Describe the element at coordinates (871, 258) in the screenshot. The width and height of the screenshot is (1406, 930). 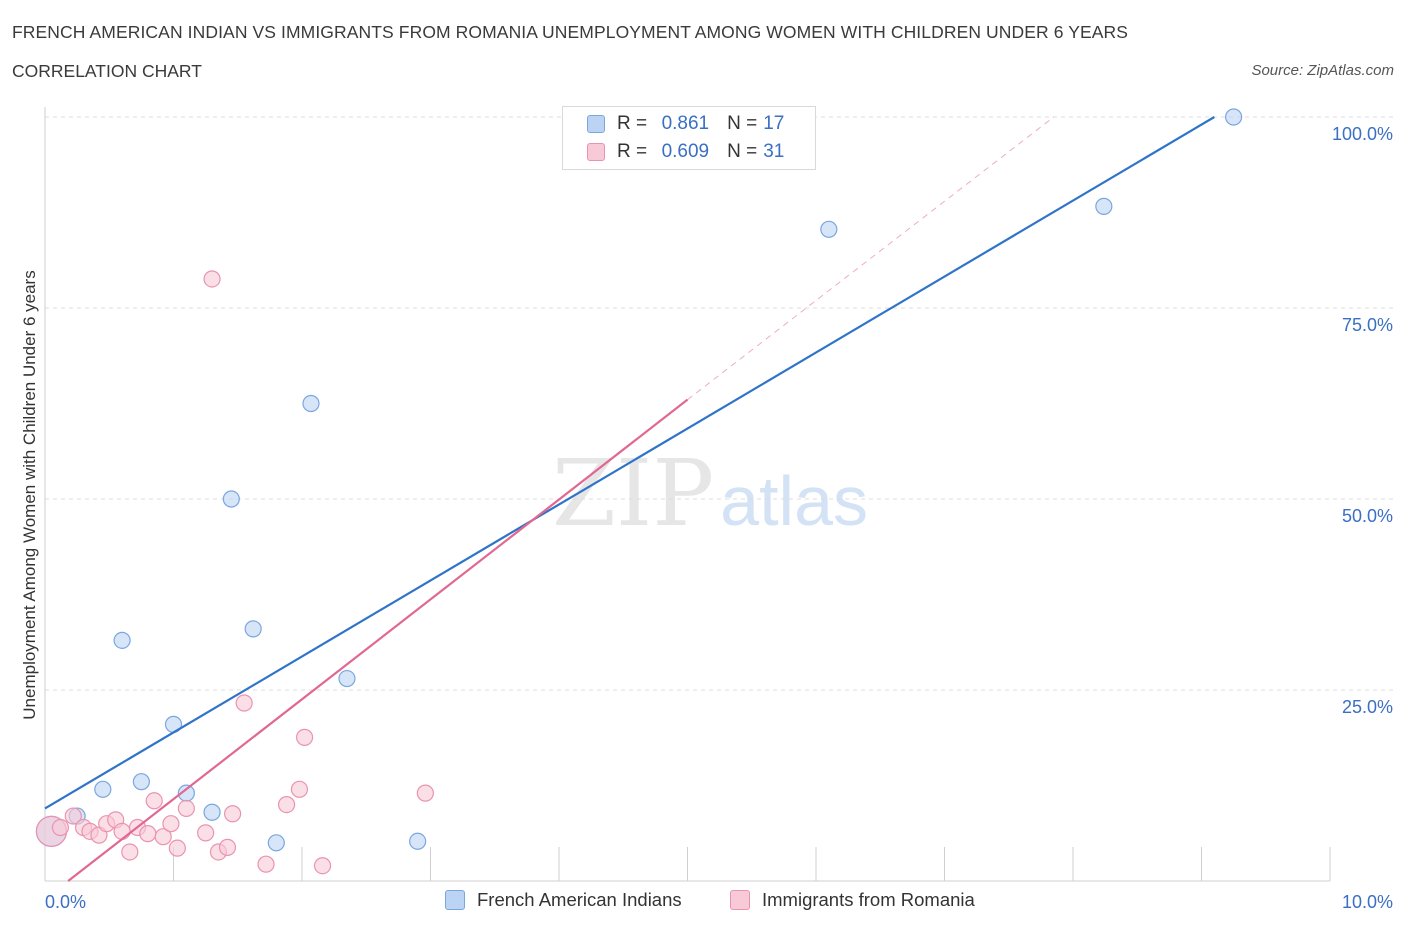
I see `trend-line-extension-immigrants-from-romania` at that location.